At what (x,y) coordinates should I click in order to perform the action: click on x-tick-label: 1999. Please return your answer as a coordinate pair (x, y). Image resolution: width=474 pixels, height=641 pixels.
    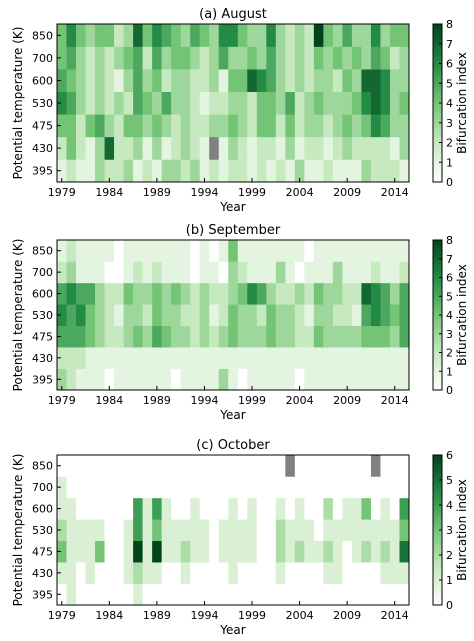
    Looking at the image, I should click on (252, 615).